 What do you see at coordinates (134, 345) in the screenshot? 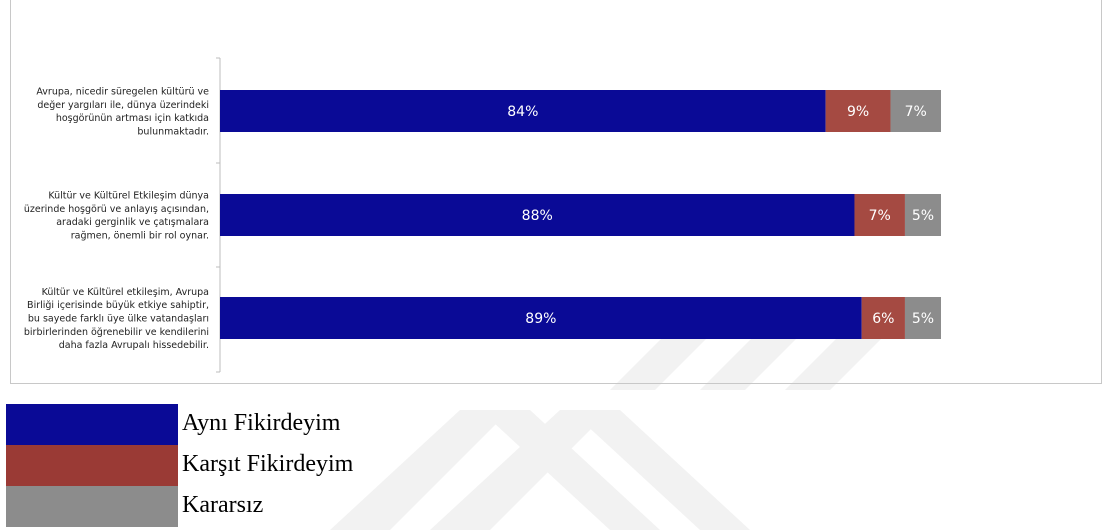
I see `category-label-2-line-4: daha fazla Avrupalı hissedebilir.` at bounding box center [134, 345].